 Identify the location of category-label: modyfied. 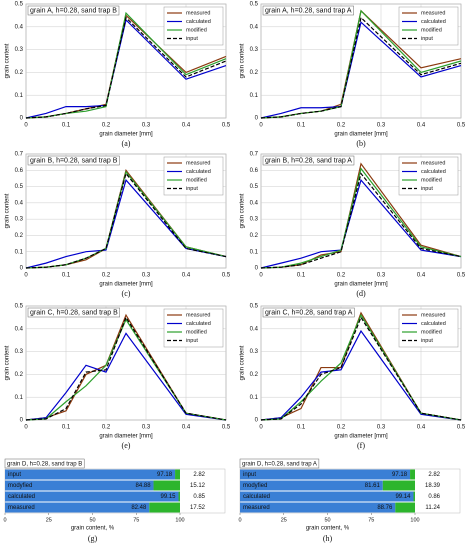
(255, 486).